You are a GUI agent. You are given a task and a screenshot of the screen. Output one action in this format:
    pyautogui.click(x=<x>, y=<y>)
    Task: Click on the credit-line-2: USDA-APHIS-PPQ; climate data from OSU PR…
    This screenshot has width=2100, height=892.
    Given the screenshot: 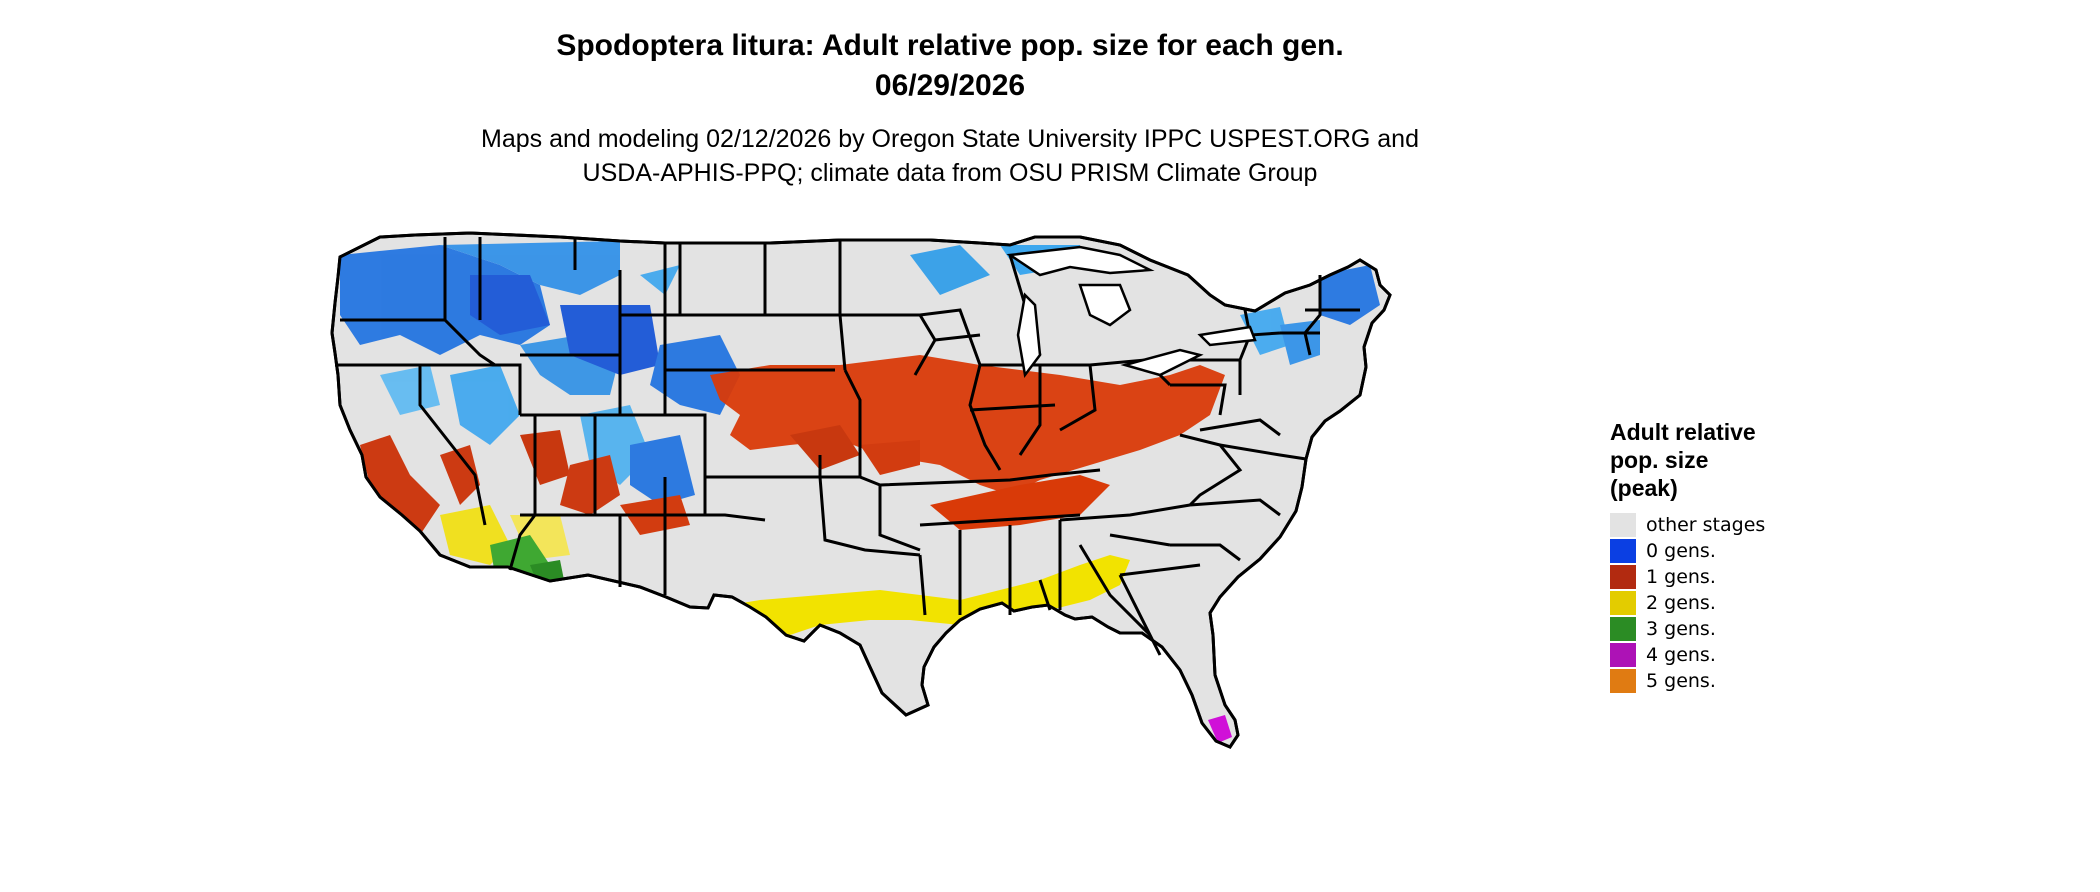 What is the action you would take?
    pyautogui.click(x=950, y=173)
    